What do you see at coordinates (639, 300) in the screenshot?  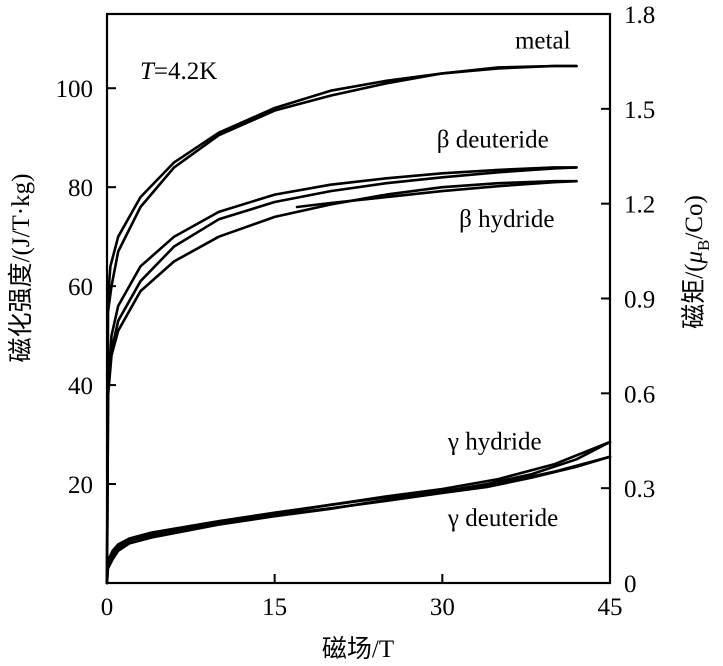 I see `y-right-tick-label: 0.9` at bounding box center [639, 300].